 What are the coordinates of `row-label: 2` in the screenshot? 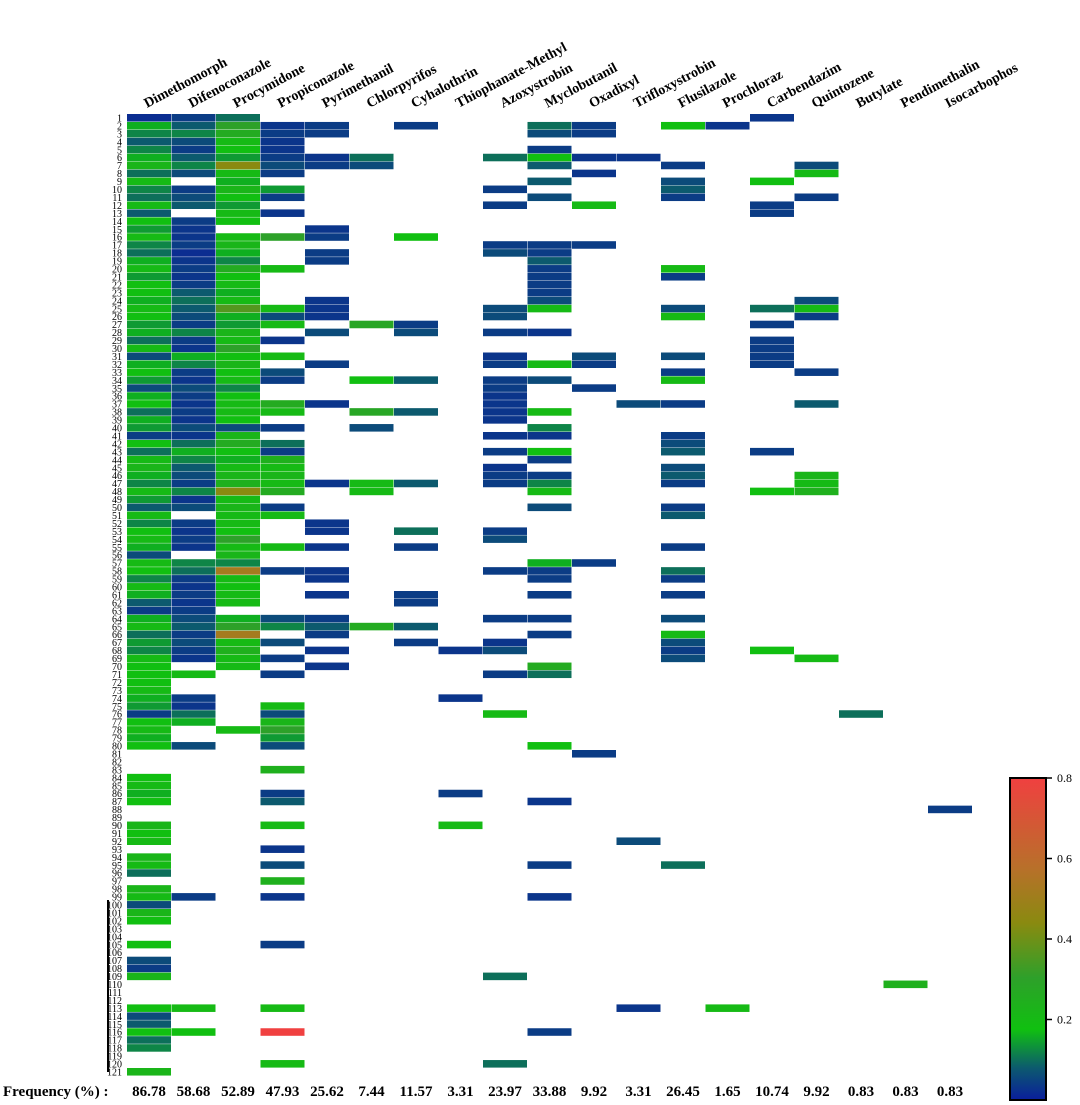 It's located at (119, 126).